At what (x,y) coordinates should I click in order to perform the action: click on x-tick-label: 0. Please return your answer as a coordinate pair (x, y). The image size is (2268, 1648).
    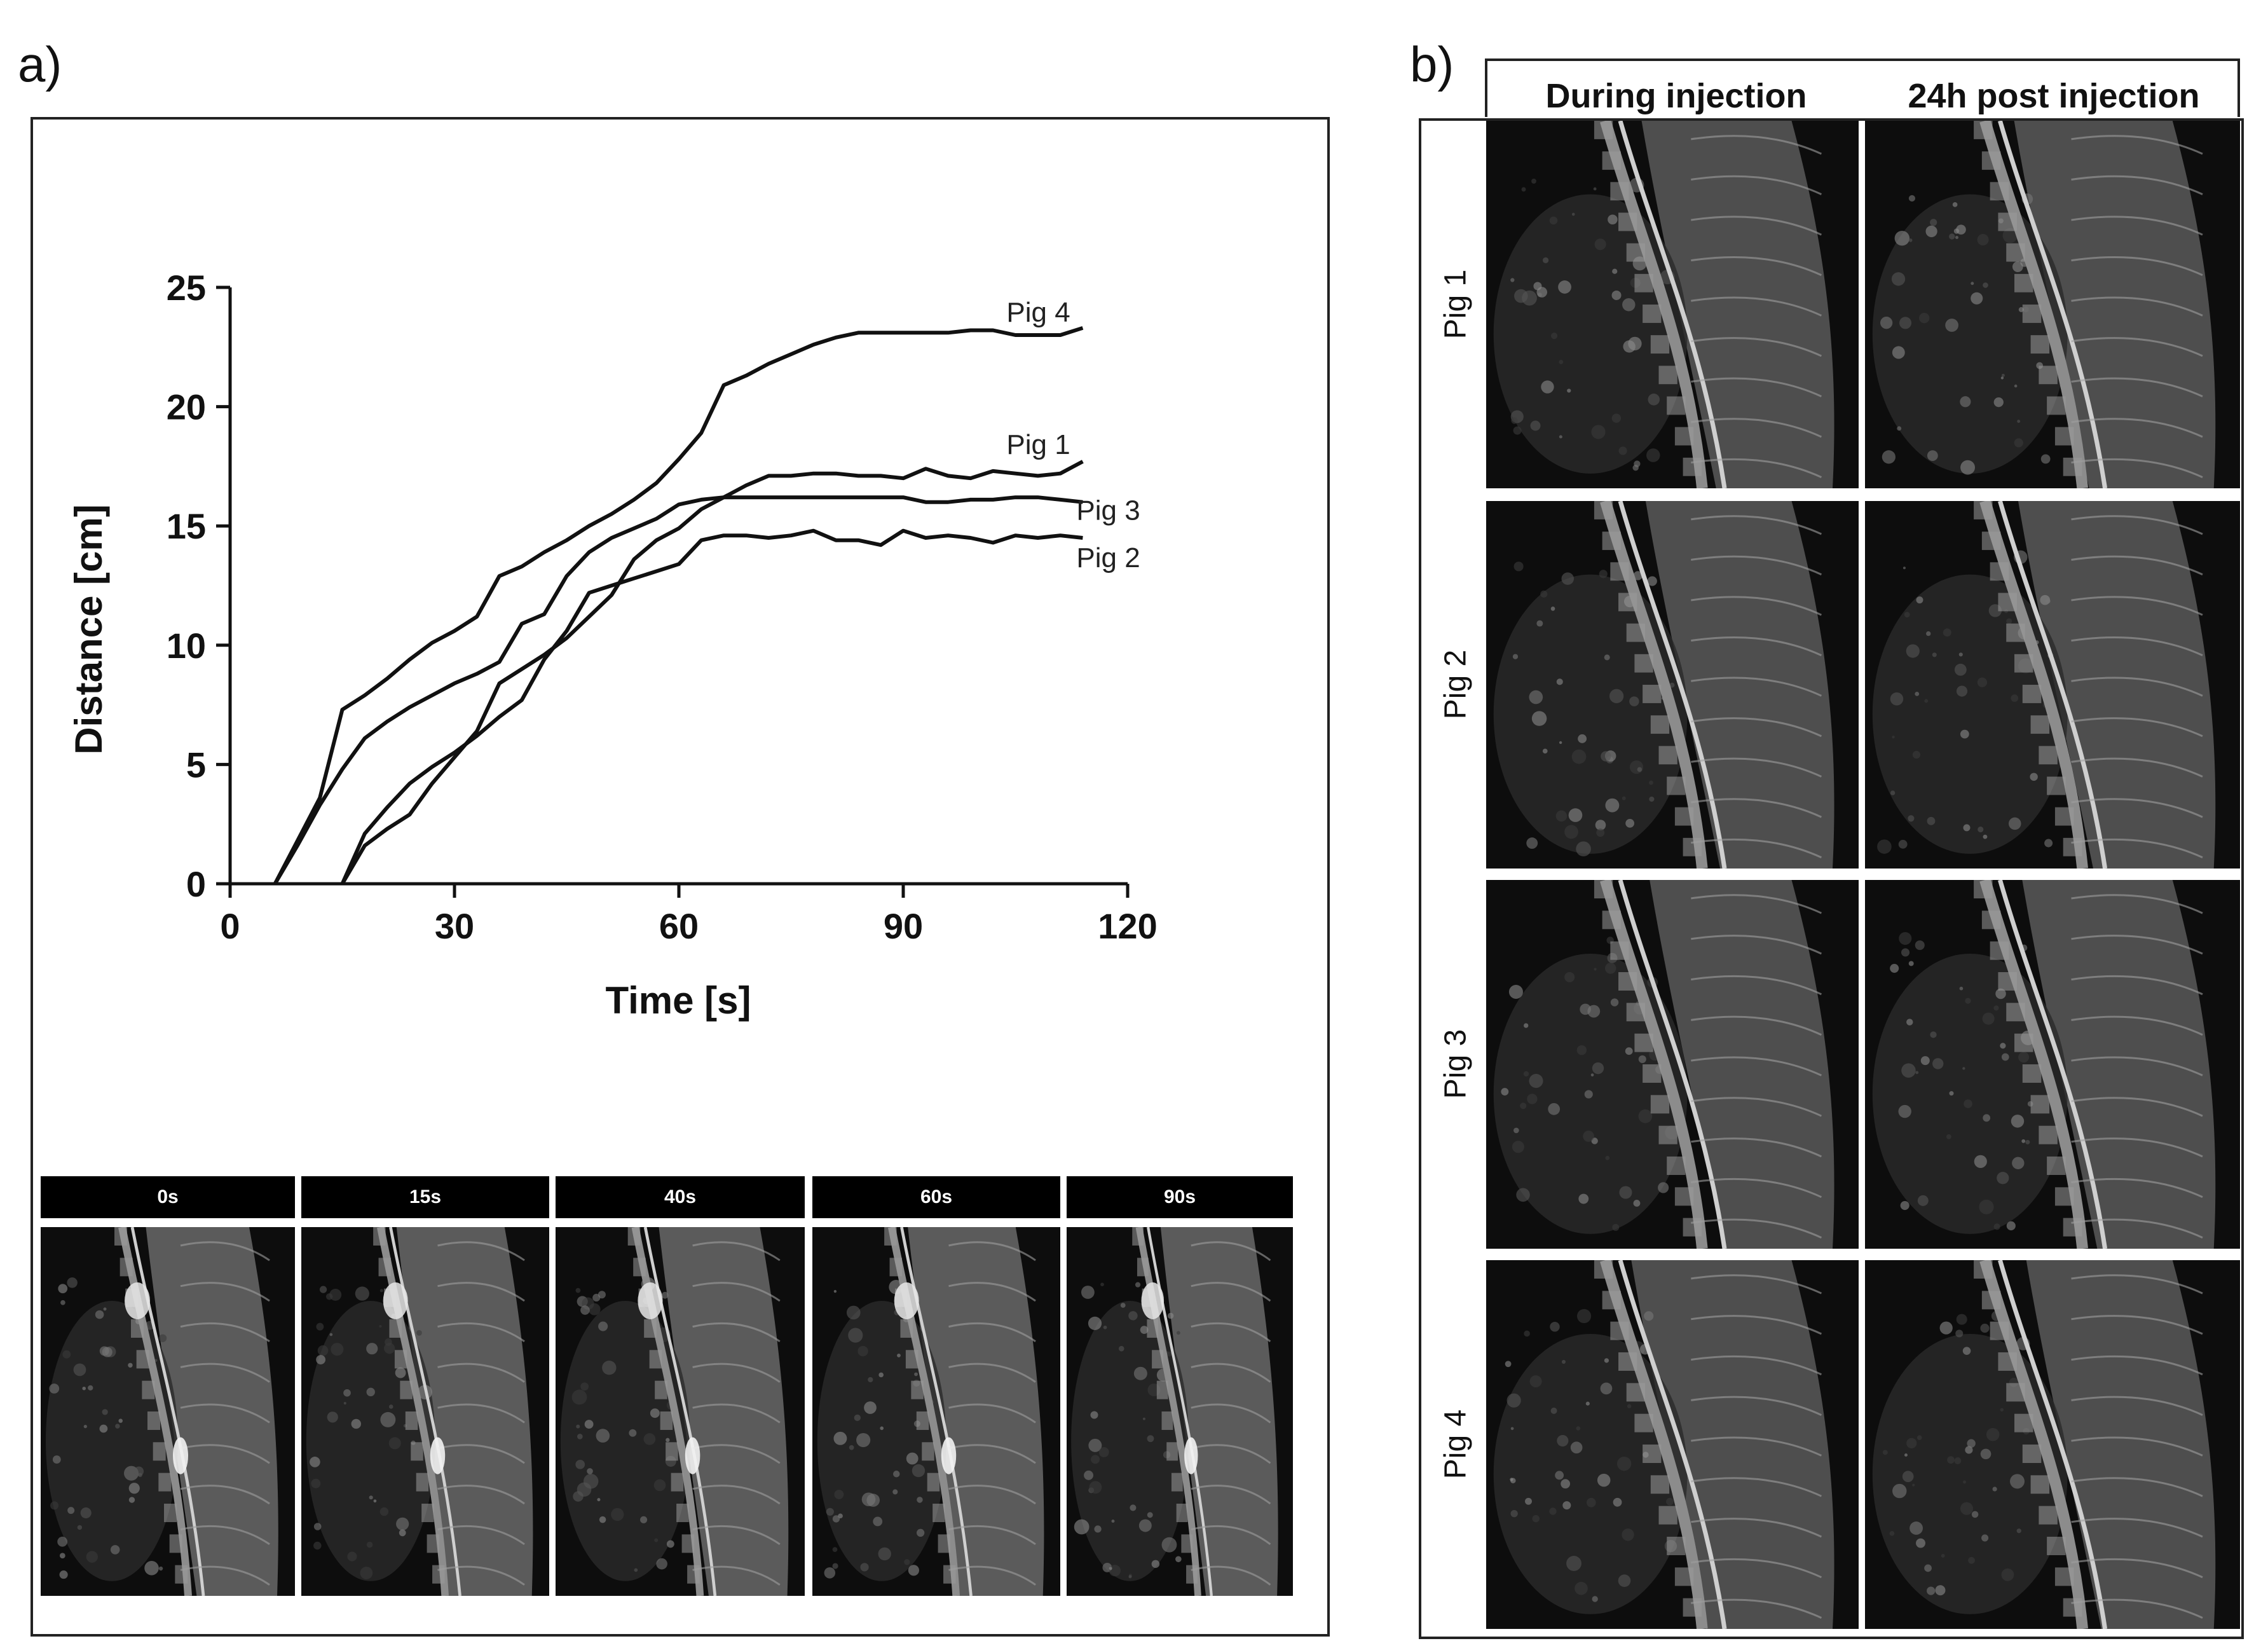
    Looking at the image, I should click on (230, 926).